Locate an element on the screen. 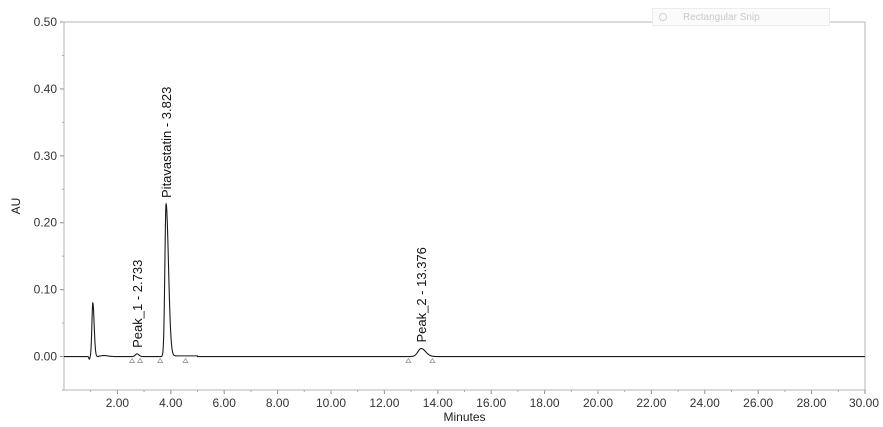  x-tick-label: 6.00 is located at coordinates (225, 403).